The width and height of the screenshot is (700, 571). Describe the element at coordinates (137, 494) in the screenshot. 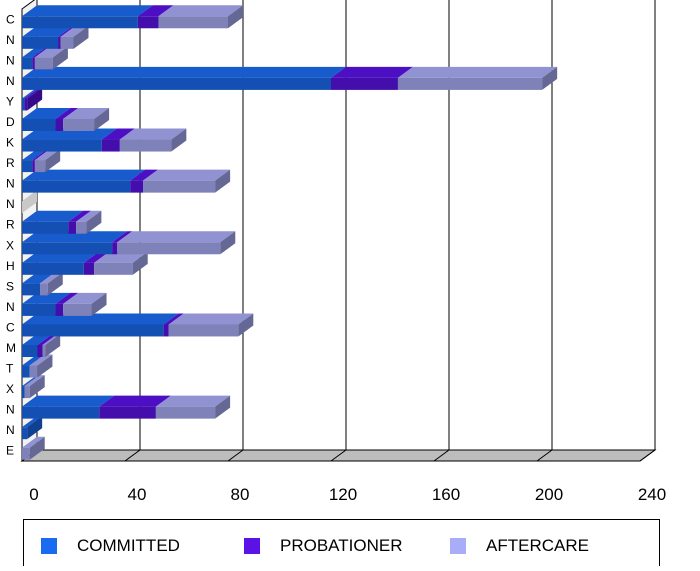

I see `x-tick-label: 40` at that location.